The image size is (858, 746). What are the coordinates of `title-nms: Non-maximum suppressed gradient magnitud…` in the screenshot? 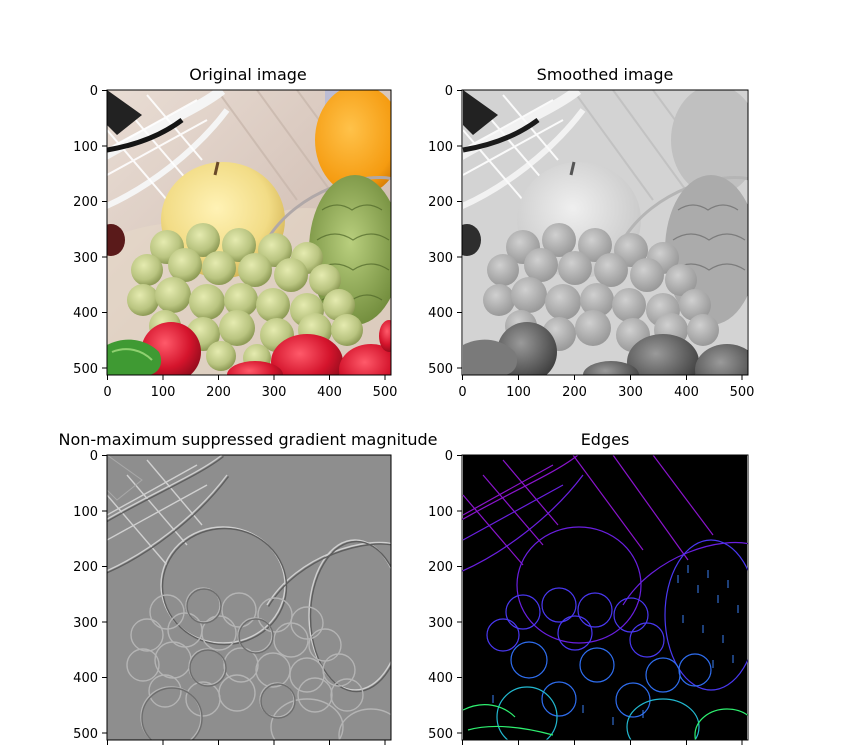 It's located at (247, 439).